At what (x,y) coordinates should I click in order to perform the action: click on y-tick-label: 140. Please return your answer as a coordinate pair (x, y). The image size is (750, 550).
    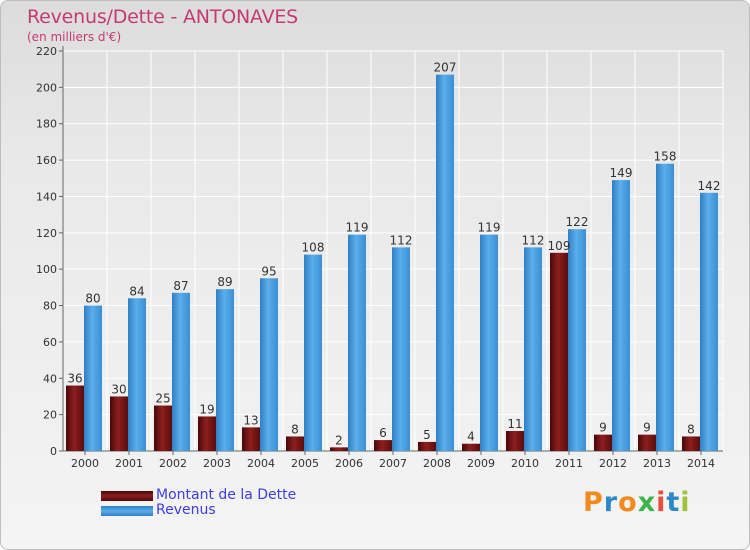
    Looking at the image, I should click on (46, 196).